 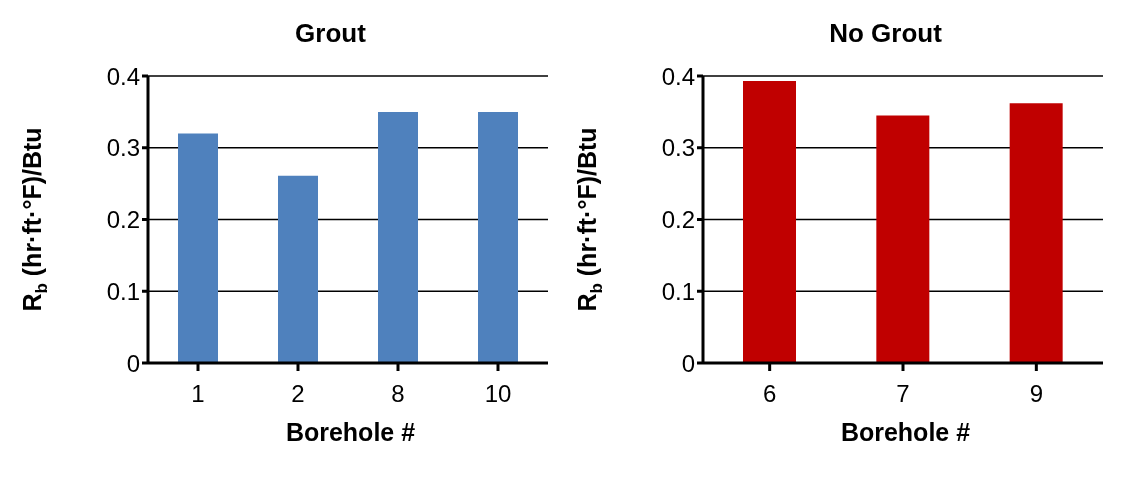 I want to click on x-tick-label: 7, so click(x=903, y=394).